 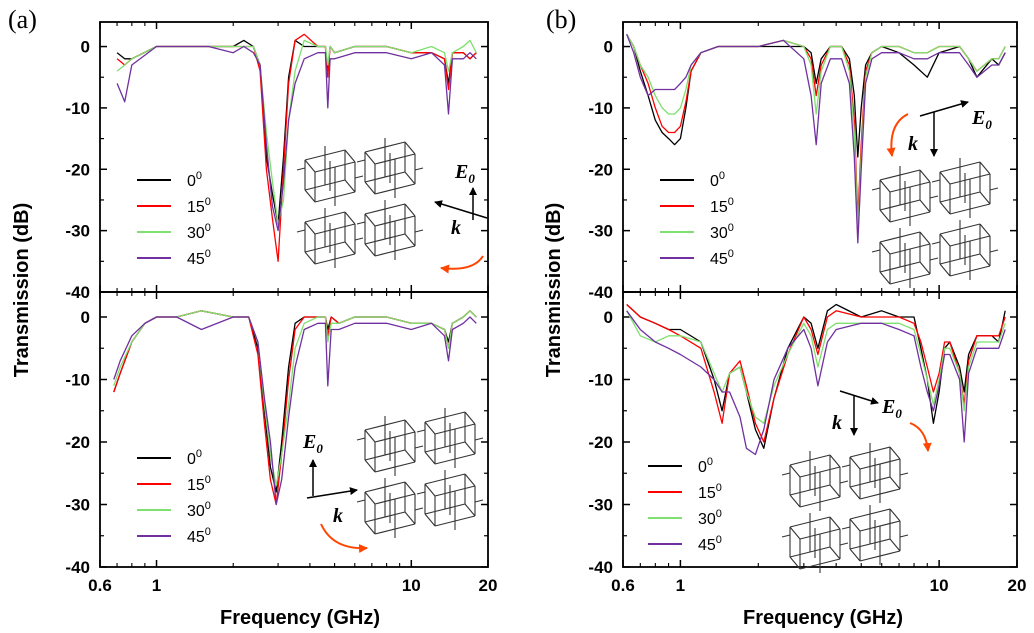 What do you see at coordinates (920, 437) in the screenshot?
I see `rotation-arrow` at bounding box center [920, 437].